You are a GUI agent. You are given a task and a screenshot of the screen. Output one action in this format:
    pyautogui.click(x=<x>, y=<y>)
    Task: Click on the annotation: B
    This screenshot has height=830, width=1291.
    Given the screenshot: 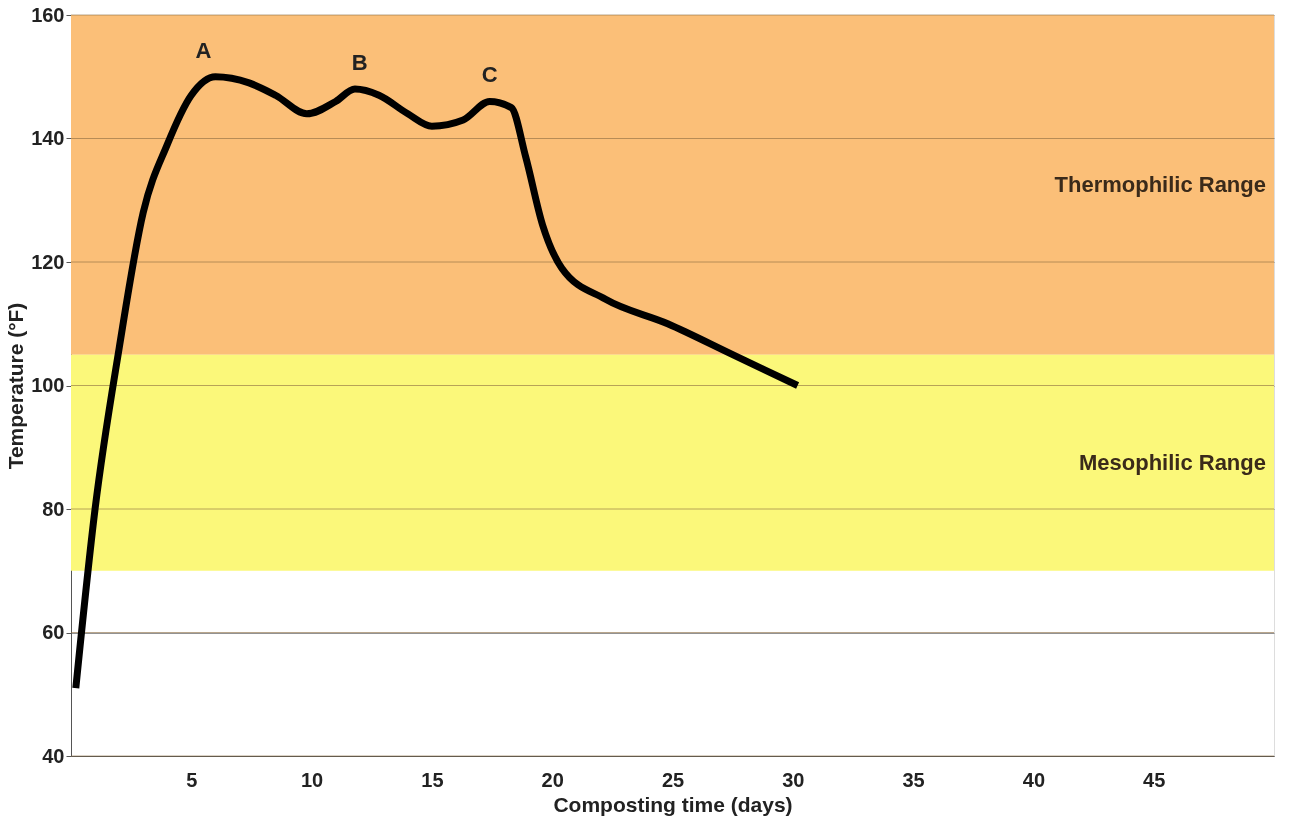 What is the action you would take?
    pyautogui.click(x=359, y=63)
    